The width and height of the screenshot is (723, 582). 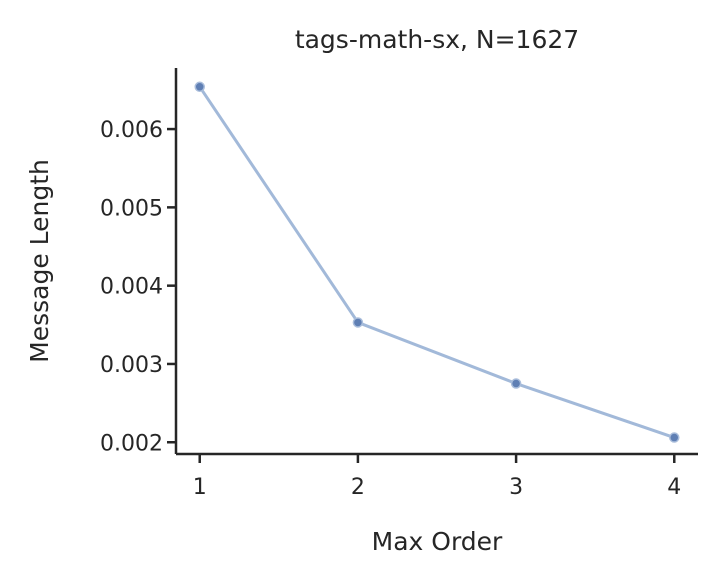 I want to click on y-tick-label: 0.003, so click(x=131, y=365).